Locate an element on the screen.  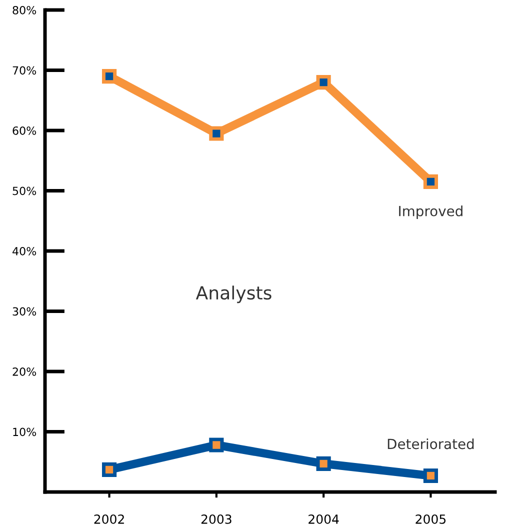
y-tick-label: 20% is located at coordinates (24, 371).